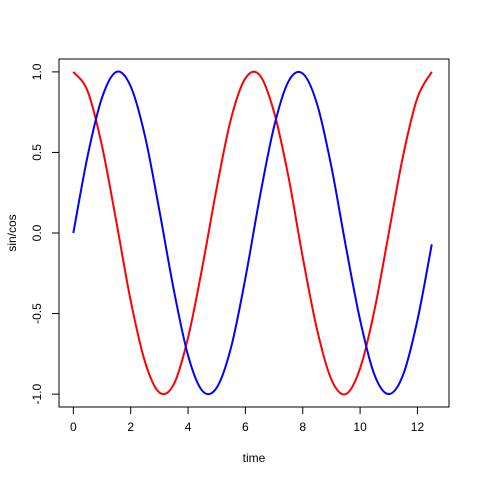 The height and width of the screenshot is (480, 480). I want to click on x-axis: 0 2 4 6 8 10 12, so click(247, 420).